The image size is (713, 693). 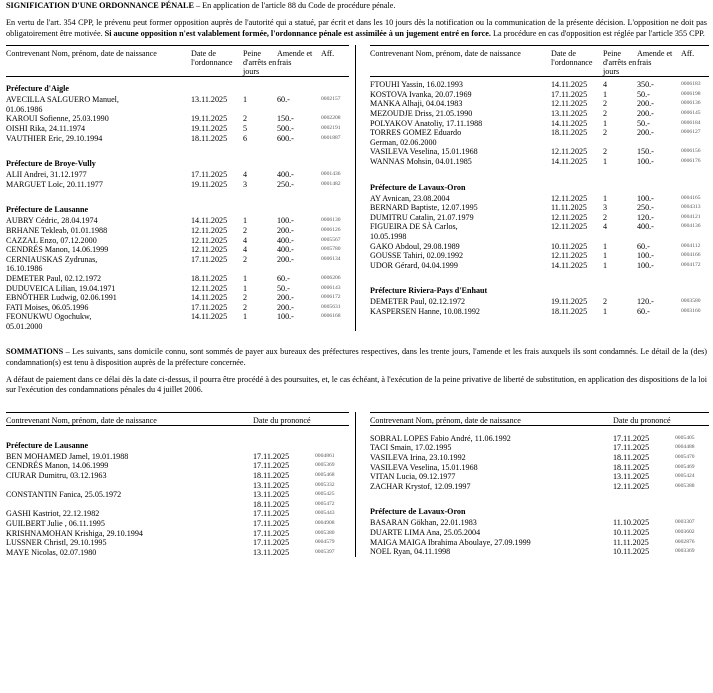 What do you see at coordinates (325, 532) in the screenshot?
I see `cell-affaire-number: 0005380` at bounding box center [325, 532].